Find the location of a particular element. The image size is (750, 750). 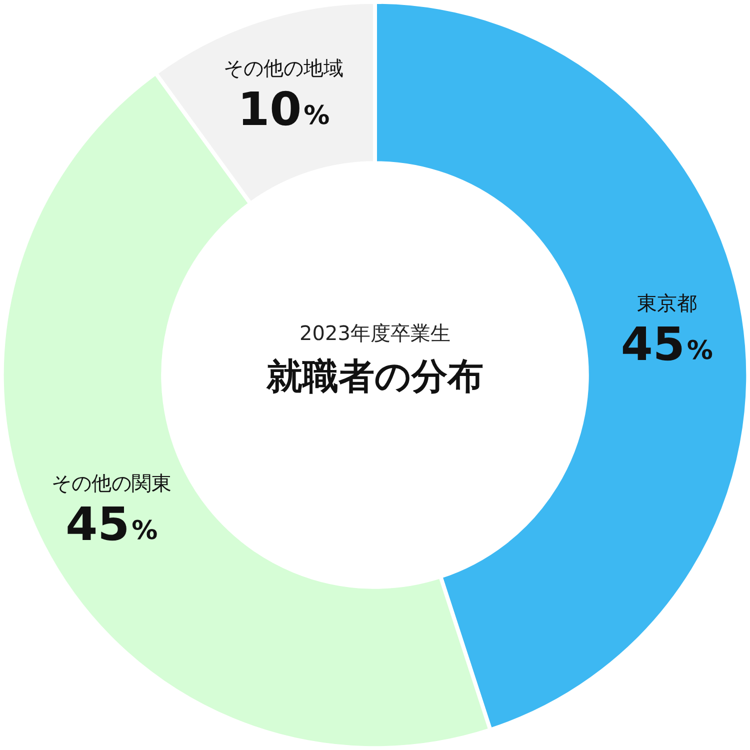

slice-label: 東京都 is located at coordinates (666, 302).